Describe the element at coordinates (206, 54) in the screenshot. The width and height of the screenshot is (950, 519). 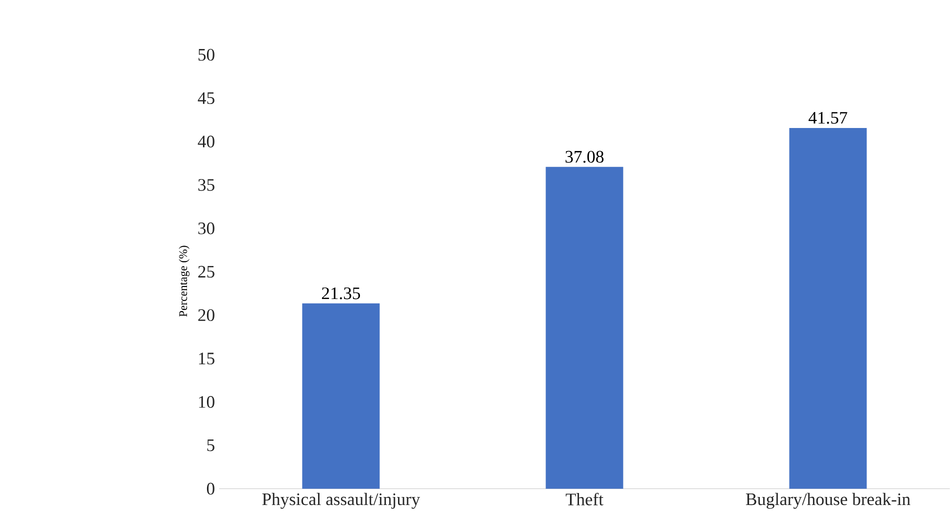
I see `y-tick-label: 50` at that location.